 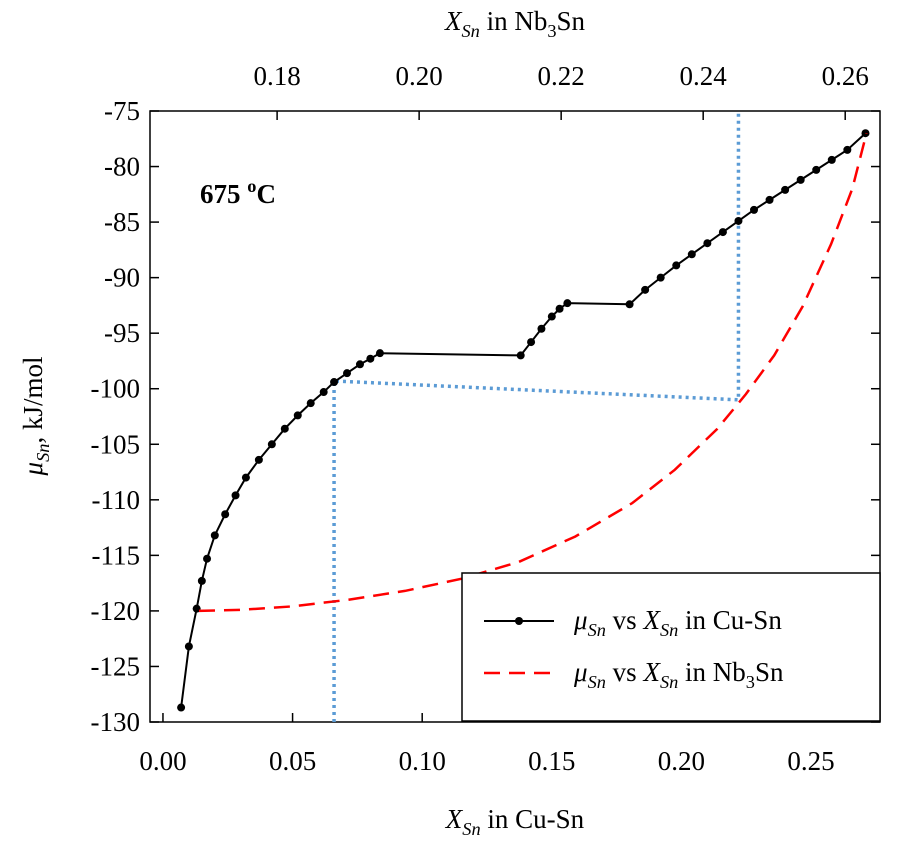 What do you see at coordinates (671, 647) in the screenshot?
I see `legend-box` at bounding box center [671, 647].